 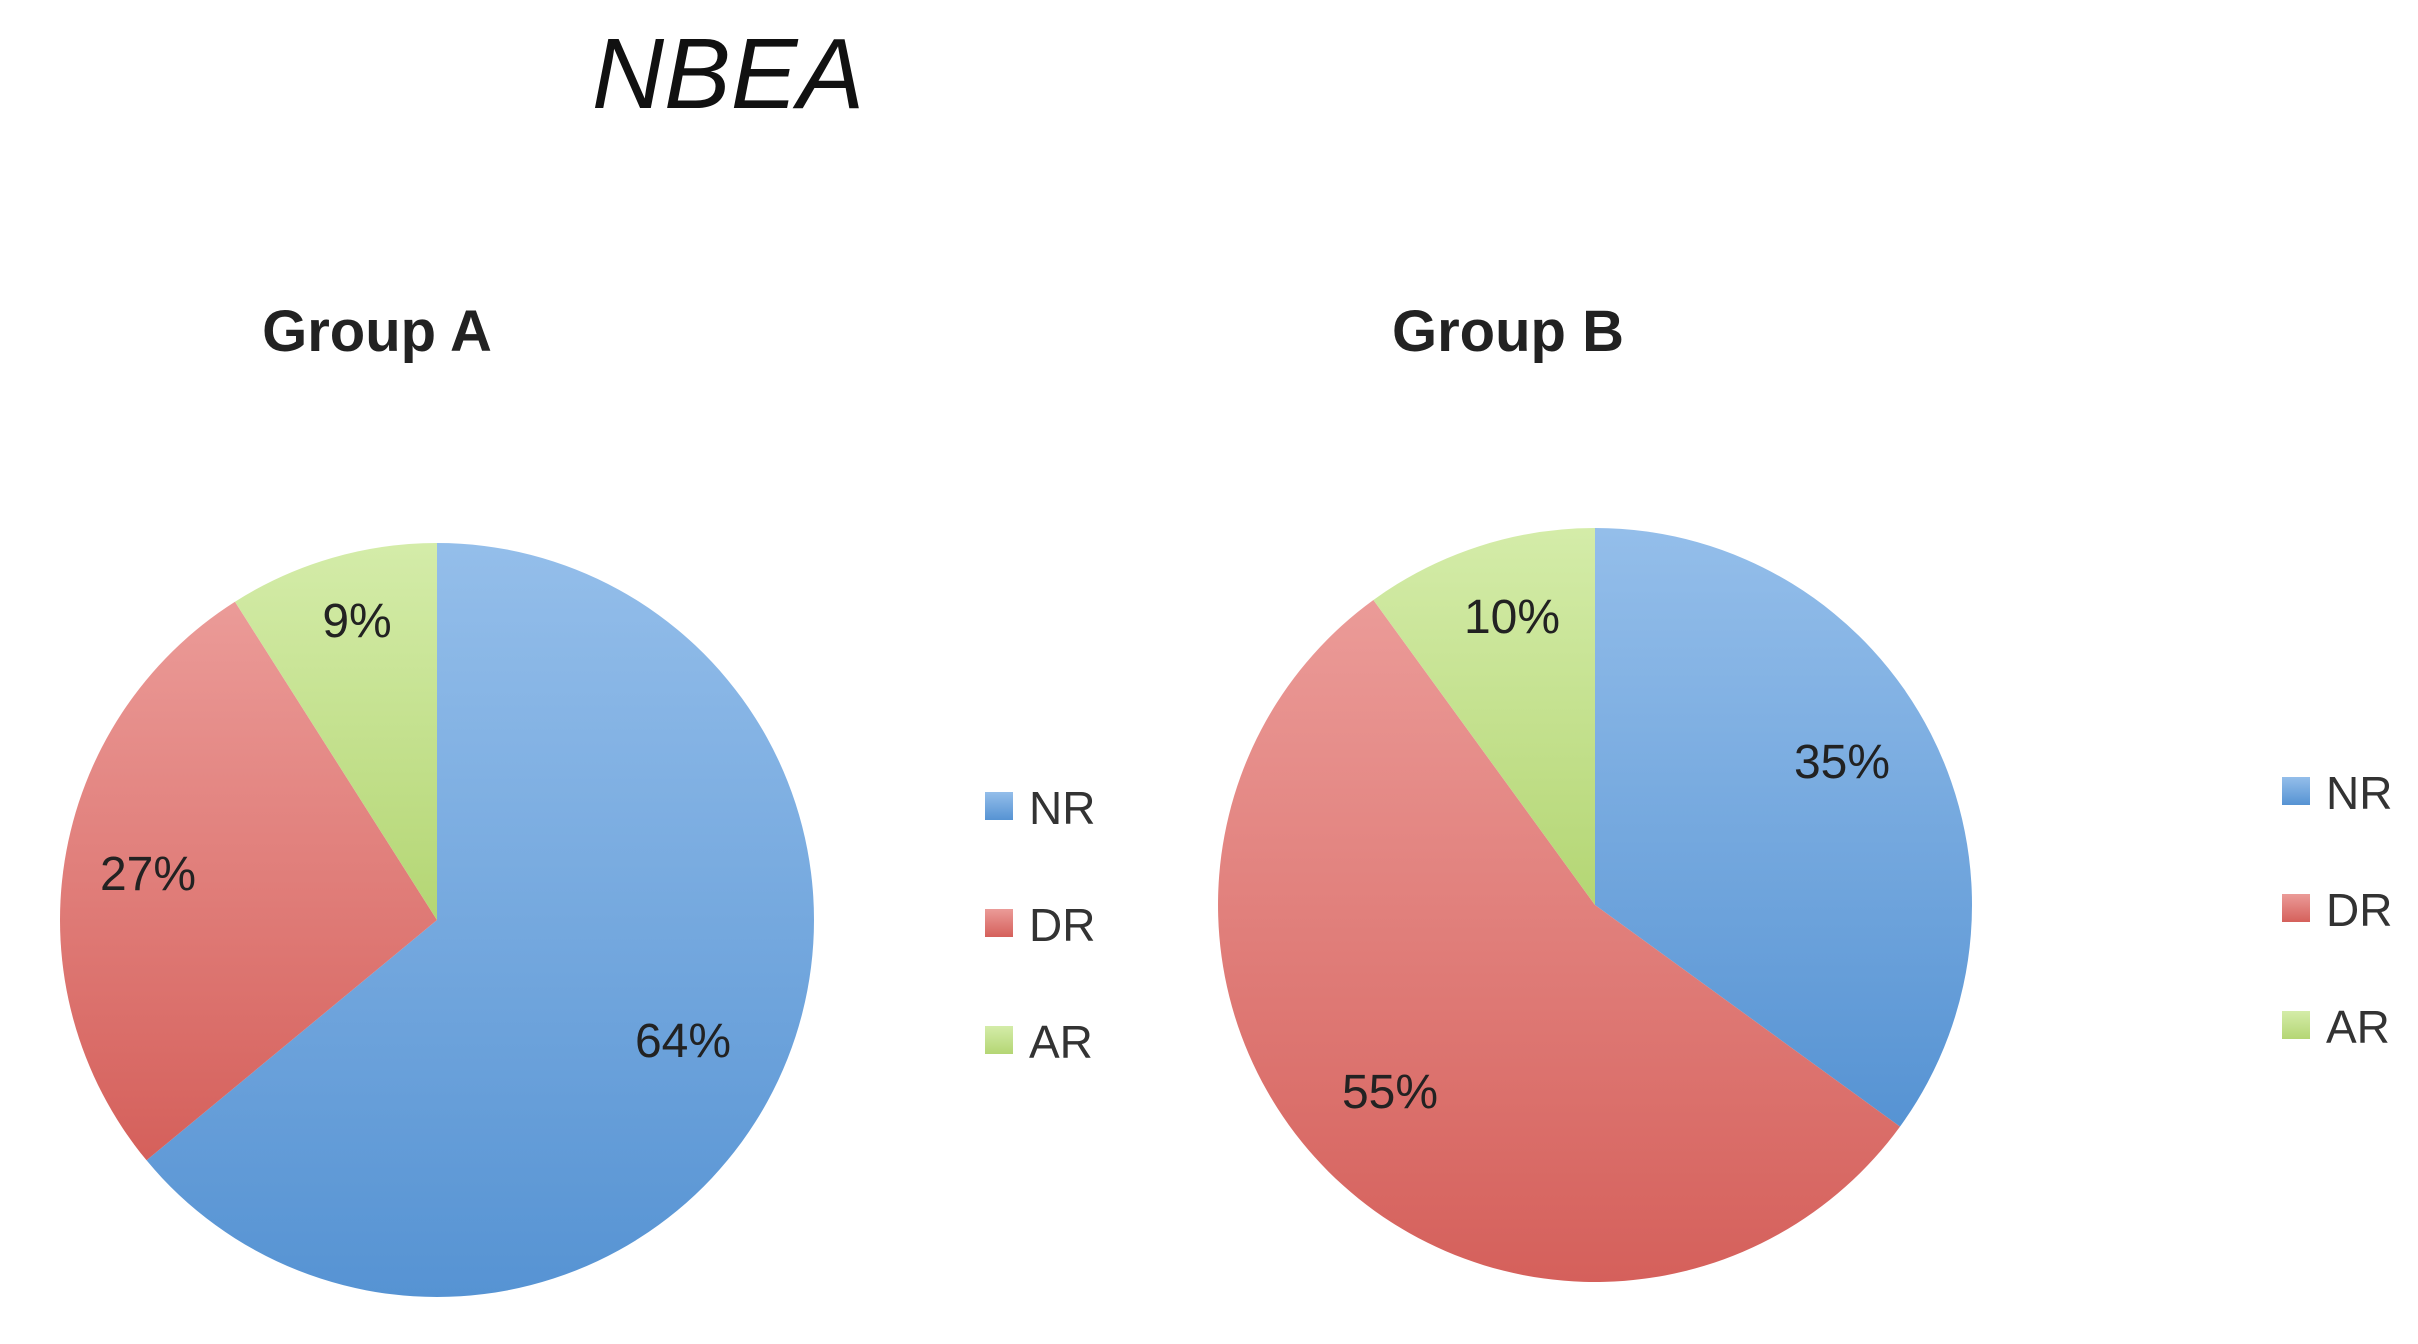 What do you see at coordinates (1842, 762) in the screenshot?
I see `data-label-nr: 35%` at bounding box center [1842, 762].